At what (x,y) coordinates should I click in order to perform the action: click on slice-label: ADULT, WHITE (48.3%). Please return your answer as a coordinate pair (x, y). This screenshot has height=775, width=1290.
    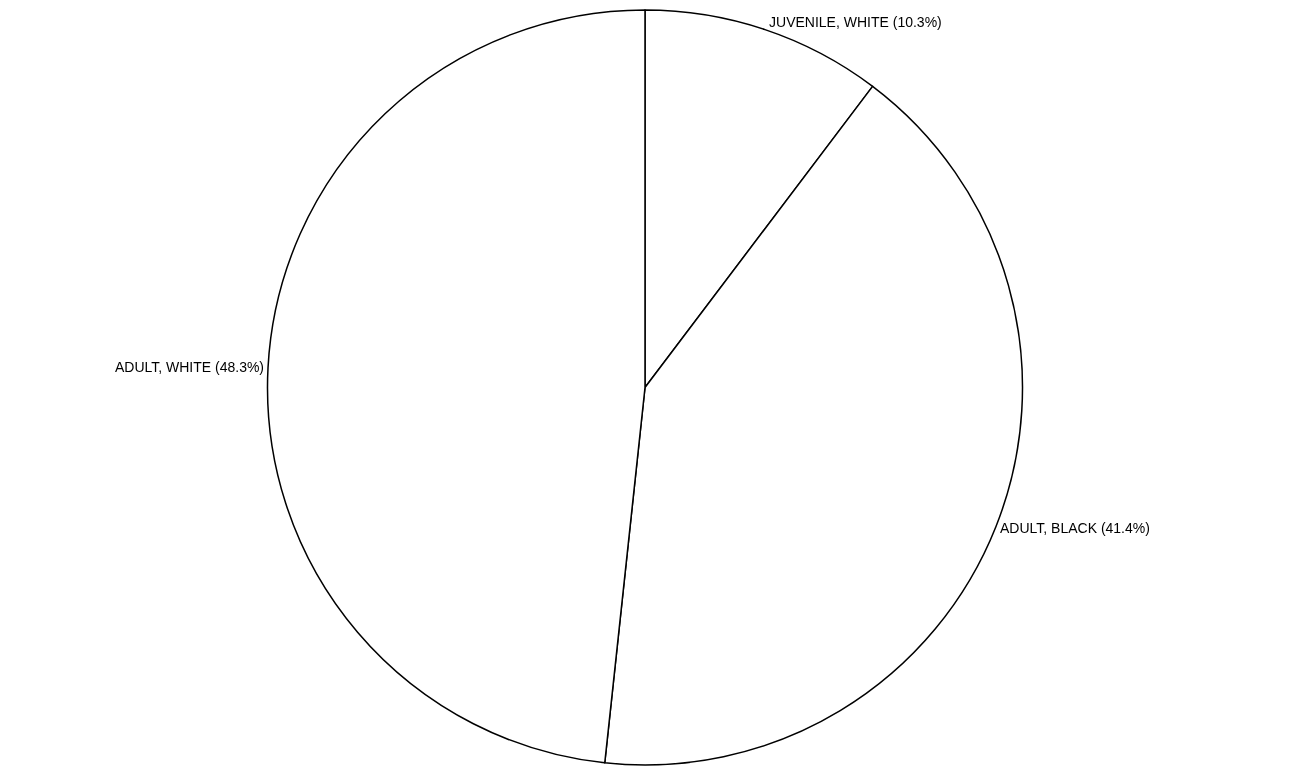
    Looking at the image, I should click on (189, 367).